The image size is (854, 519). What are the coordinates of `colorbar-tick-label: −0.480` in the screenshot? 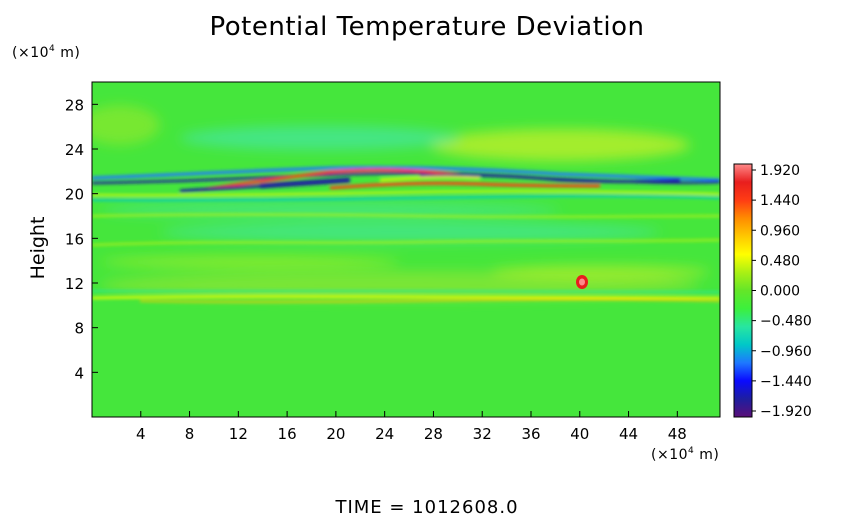 It's located at (786, 322).